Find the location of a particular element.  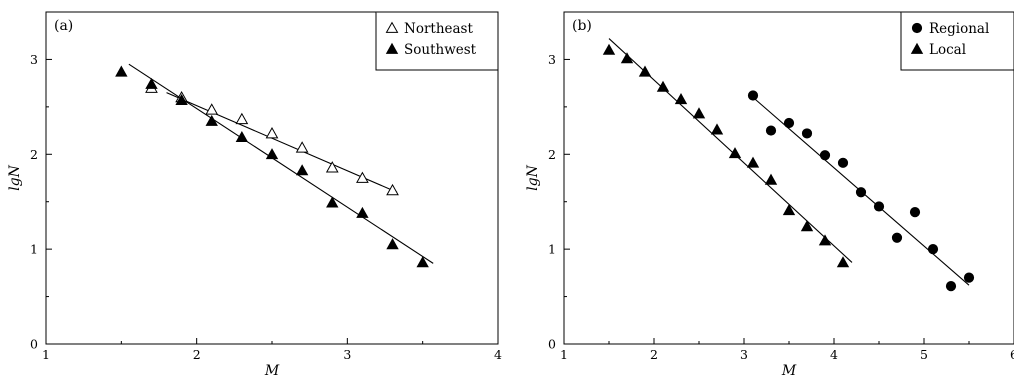

legend-label: Northeast is located at coordinates (438, 29).